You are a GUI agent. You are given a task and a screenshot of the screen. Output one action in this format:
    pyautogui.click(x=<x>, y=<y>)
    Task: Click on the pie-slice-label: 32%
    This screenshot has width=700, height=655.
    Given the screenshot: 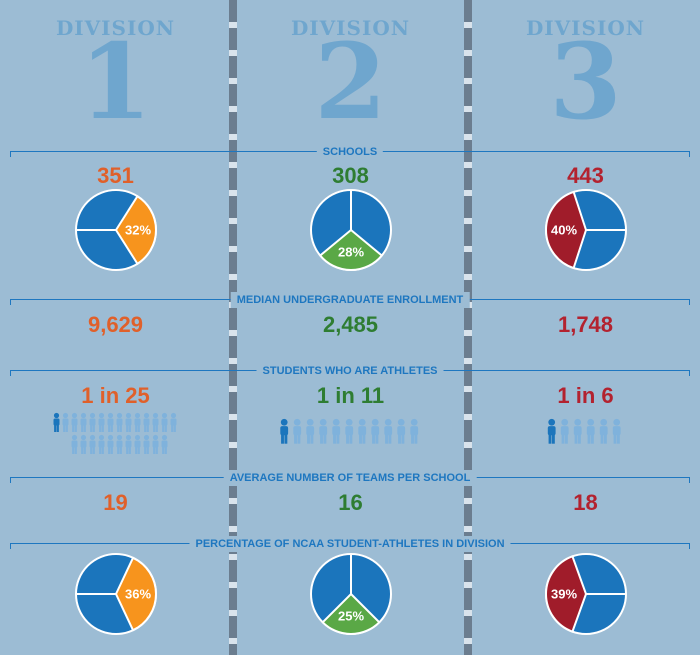 What is the action you would take?
    pyautogui.click(x=137, y=230)
    